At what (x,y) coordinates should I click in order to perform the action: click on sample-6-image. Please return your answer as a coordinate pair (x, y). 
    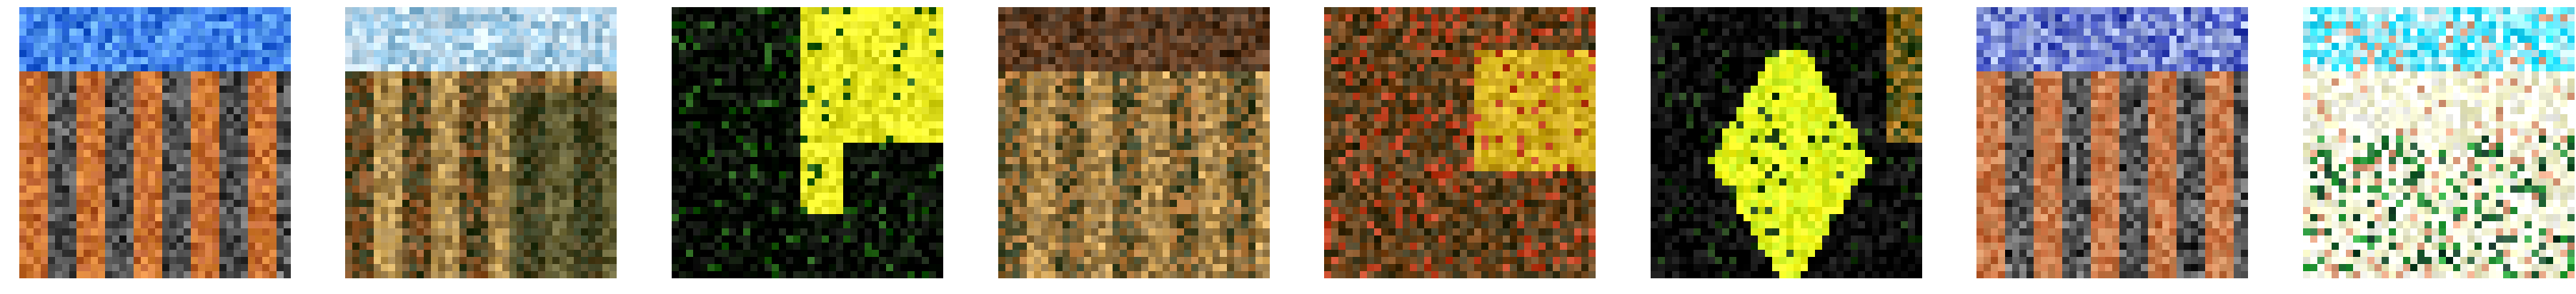
    Looking at the image, I should click on (1786, 142).